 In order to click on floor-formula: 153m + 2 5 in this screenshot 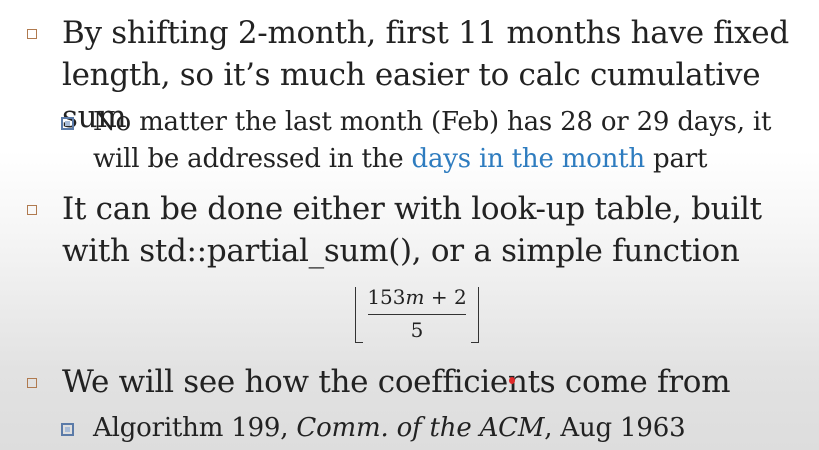, I will do `click(417, 314)`.